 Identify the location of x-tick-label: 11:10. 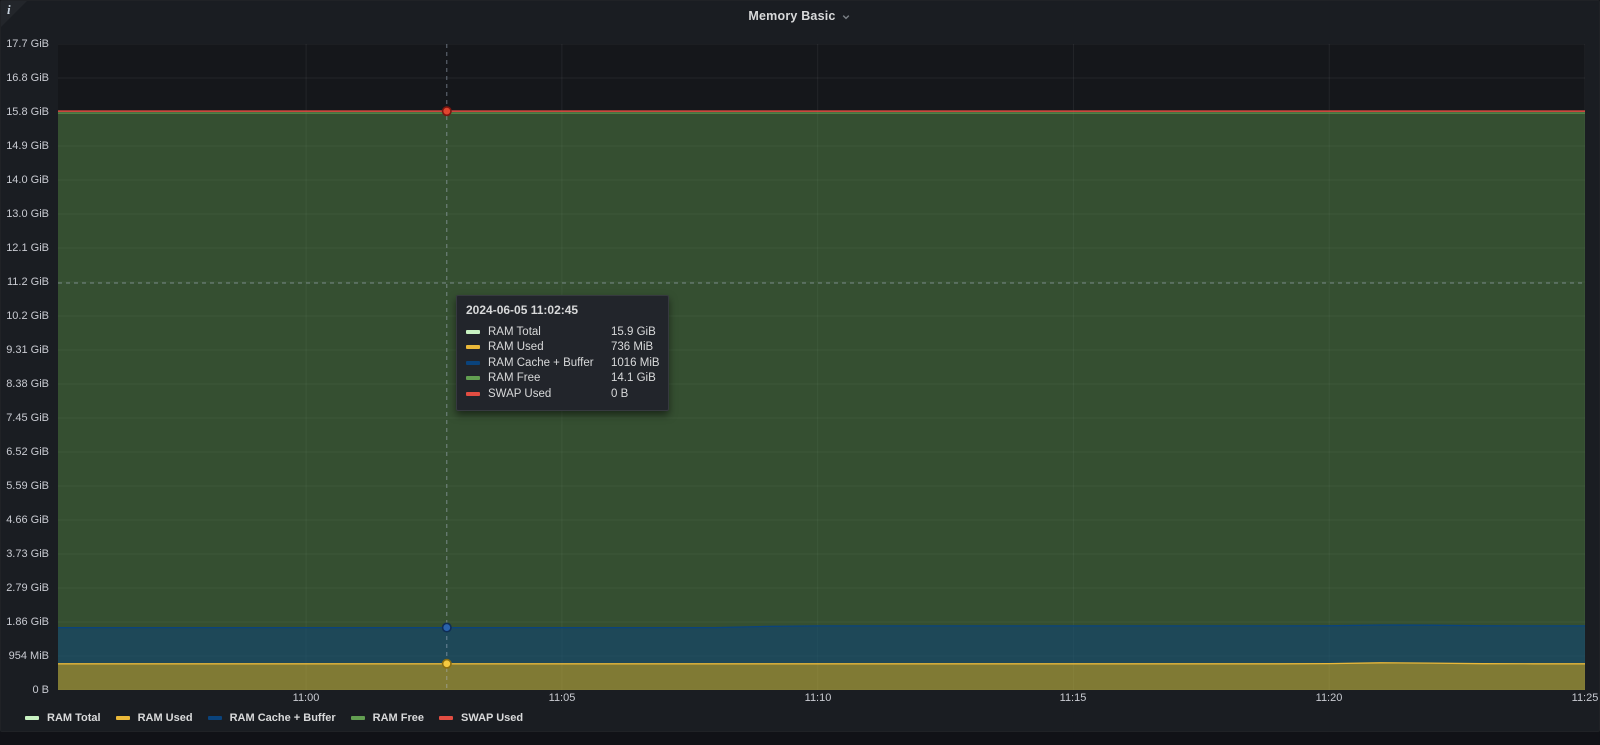
(818, 698).